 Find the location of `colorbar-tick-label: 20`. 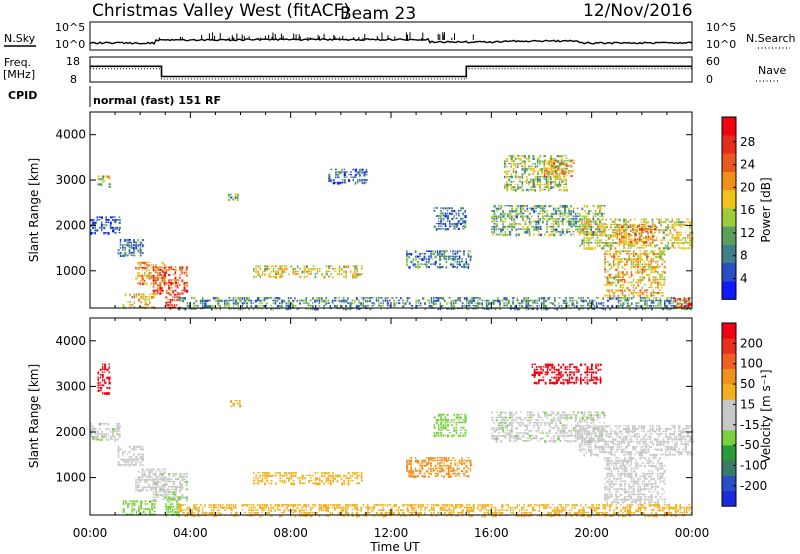

colorbar-tick-label: 20 is located at coordinates (747, 187).